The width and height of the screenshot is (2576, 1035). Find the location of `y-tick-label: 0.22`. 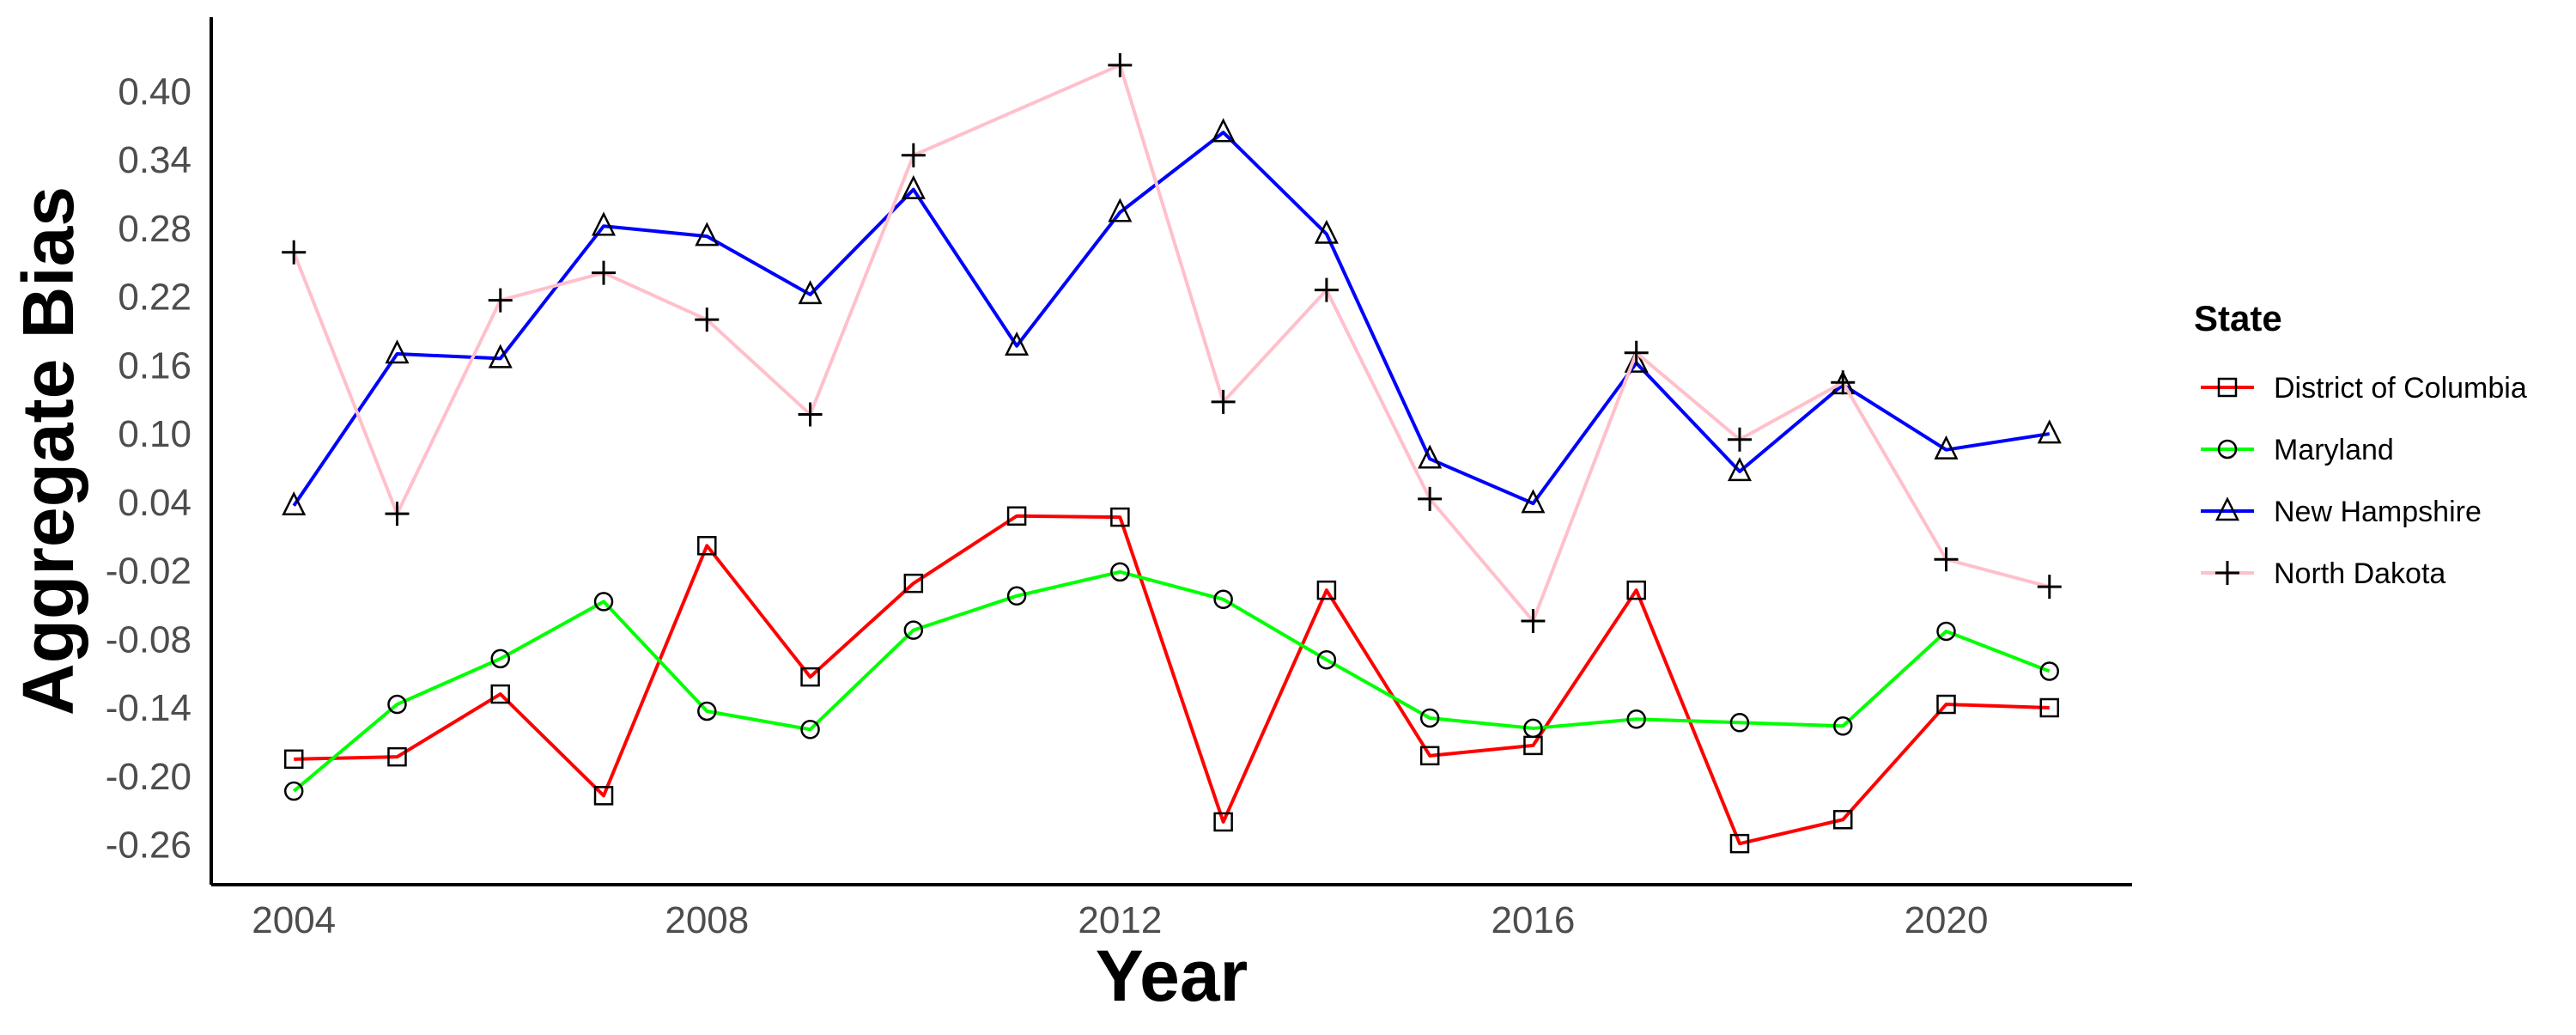

y-tick-label: 0.22 is located at coordinates (154, 298).